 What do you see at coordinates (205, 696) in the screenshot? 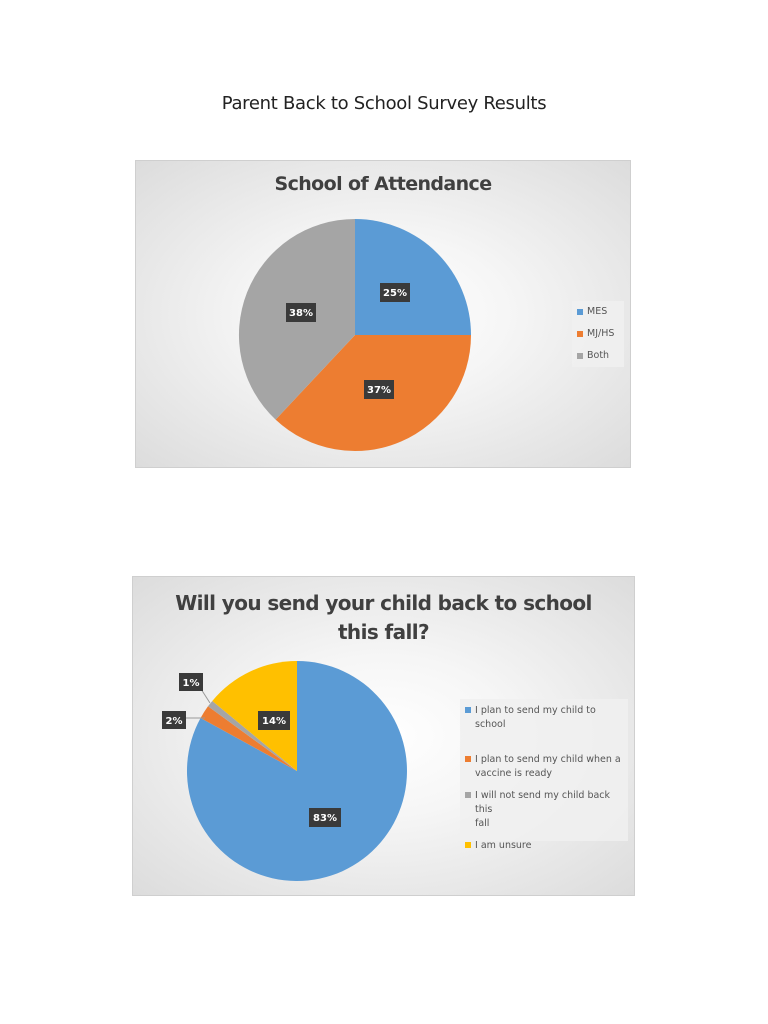
I see `leader-line-not` at bounding box center [205, 696].